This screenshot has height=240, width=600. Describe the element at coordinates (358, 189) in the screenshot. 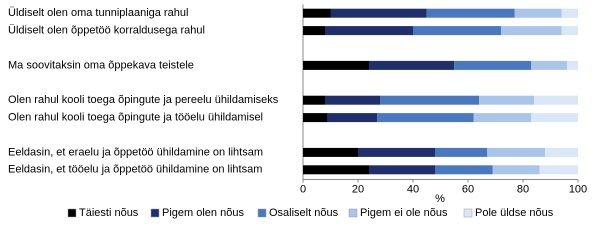

I see `x-tick-label: 20` at that location.